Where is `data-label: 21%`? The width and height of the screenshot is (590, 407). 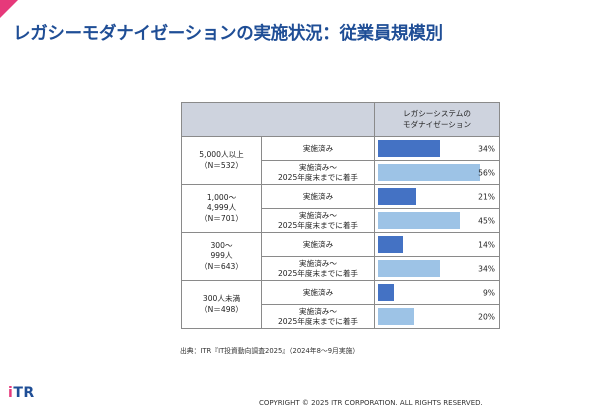
data-label: 21% is located at coordinates (486, 196).